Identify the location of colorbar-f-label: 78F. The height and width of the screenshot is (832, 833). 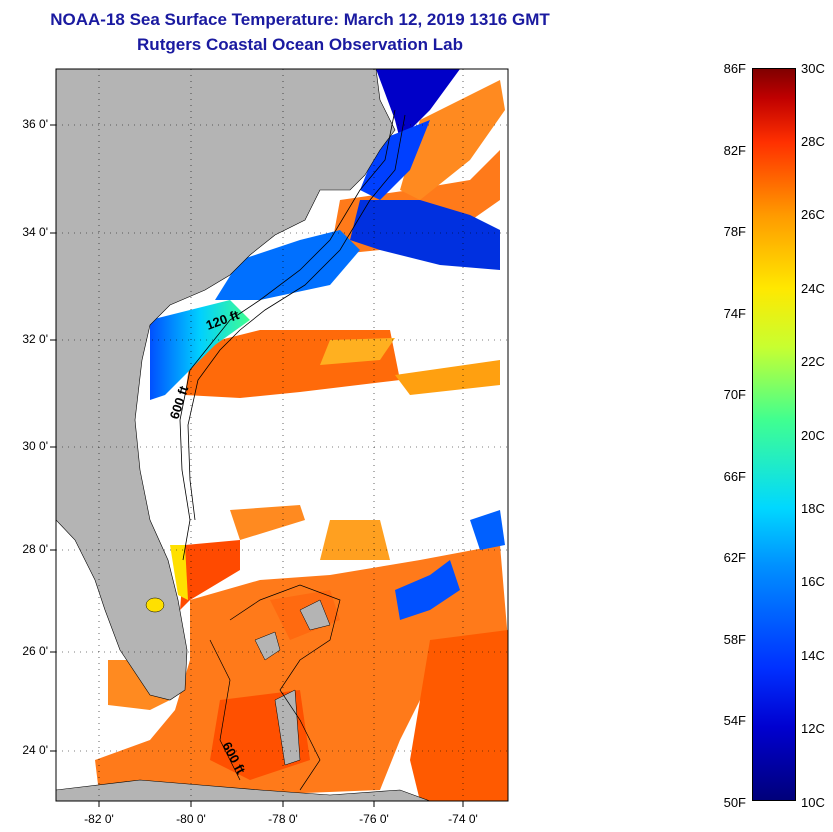
(734, 231).